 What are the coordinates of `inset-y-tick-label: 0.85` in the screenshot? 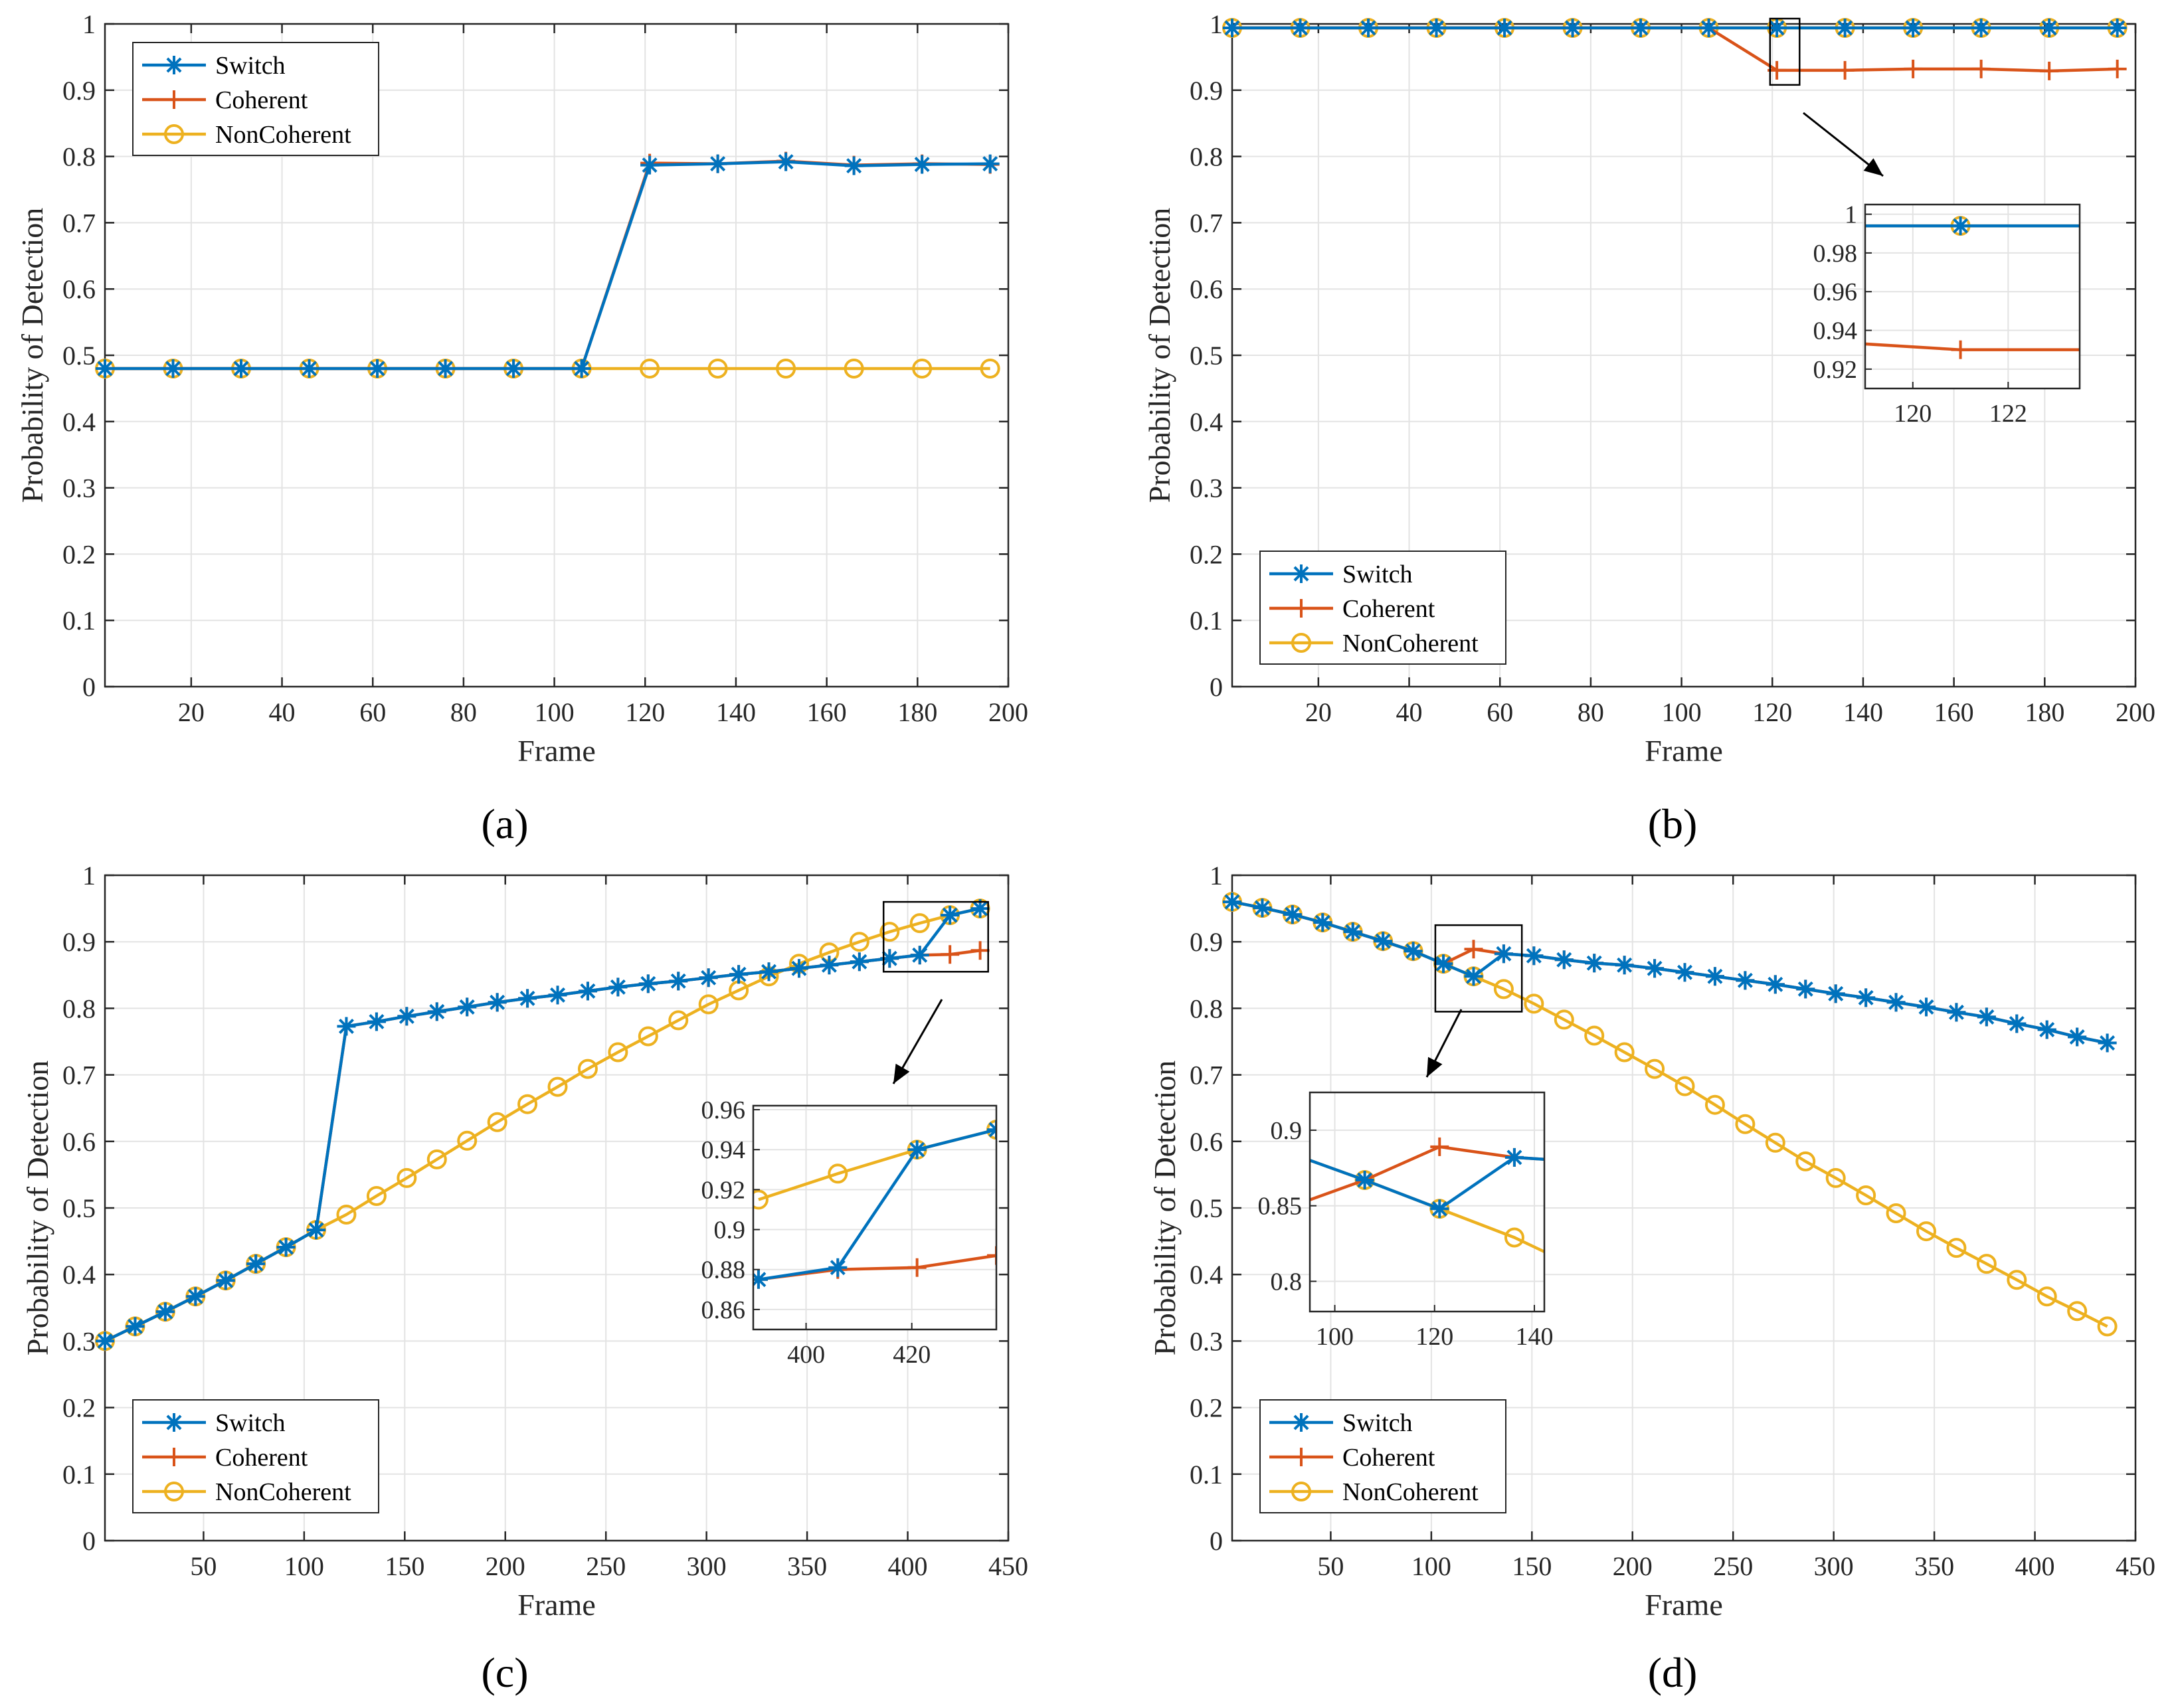 It's located at (1280, 1207).